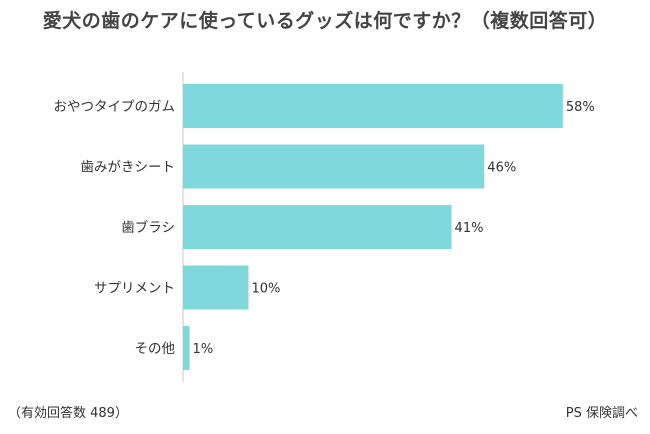 The image size is (650, 434). I want to click on response-count-note: （有効回答数 489）, so click(68, 413).